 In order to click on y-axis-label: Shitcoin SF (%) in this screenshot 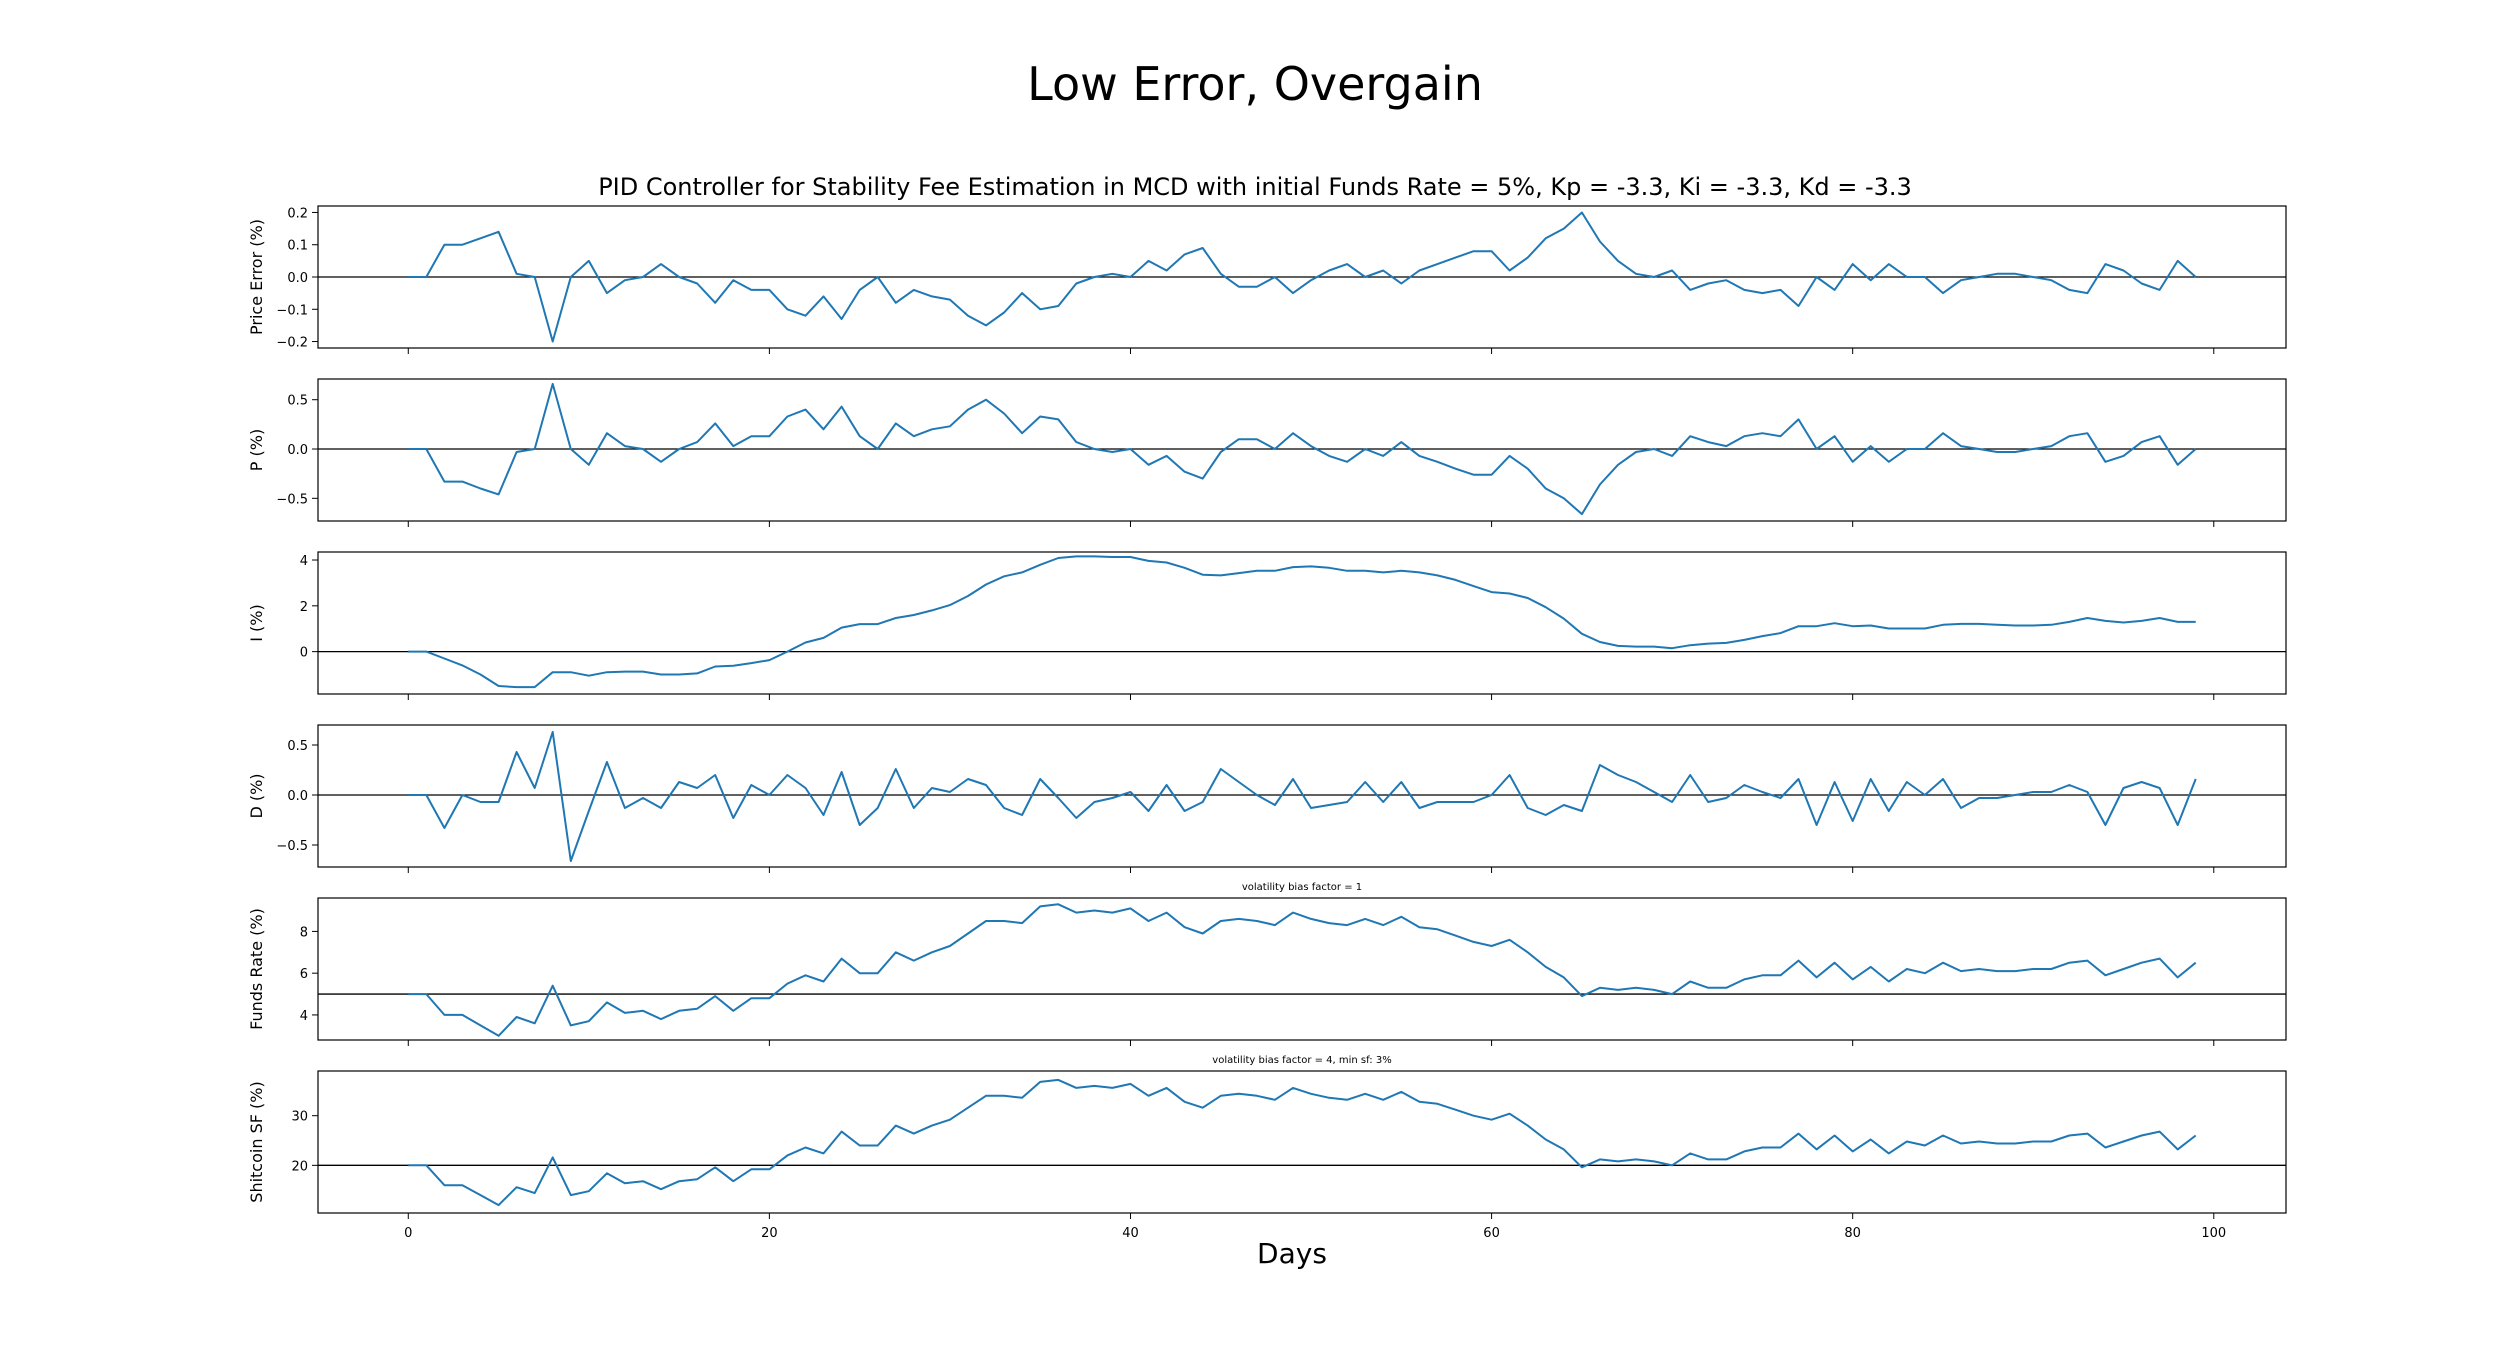, I will do `click(256, 1141)`.